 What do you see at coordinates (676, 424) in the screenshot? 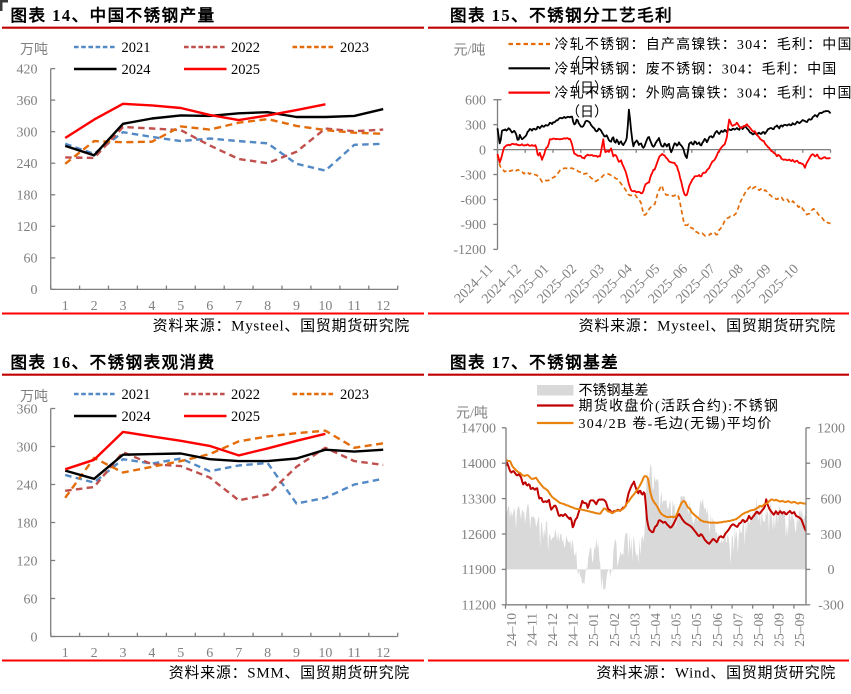
I see `svg-text: 304/2B 卷-毛边(无锡)平均价` at bounding box center [676, 424].